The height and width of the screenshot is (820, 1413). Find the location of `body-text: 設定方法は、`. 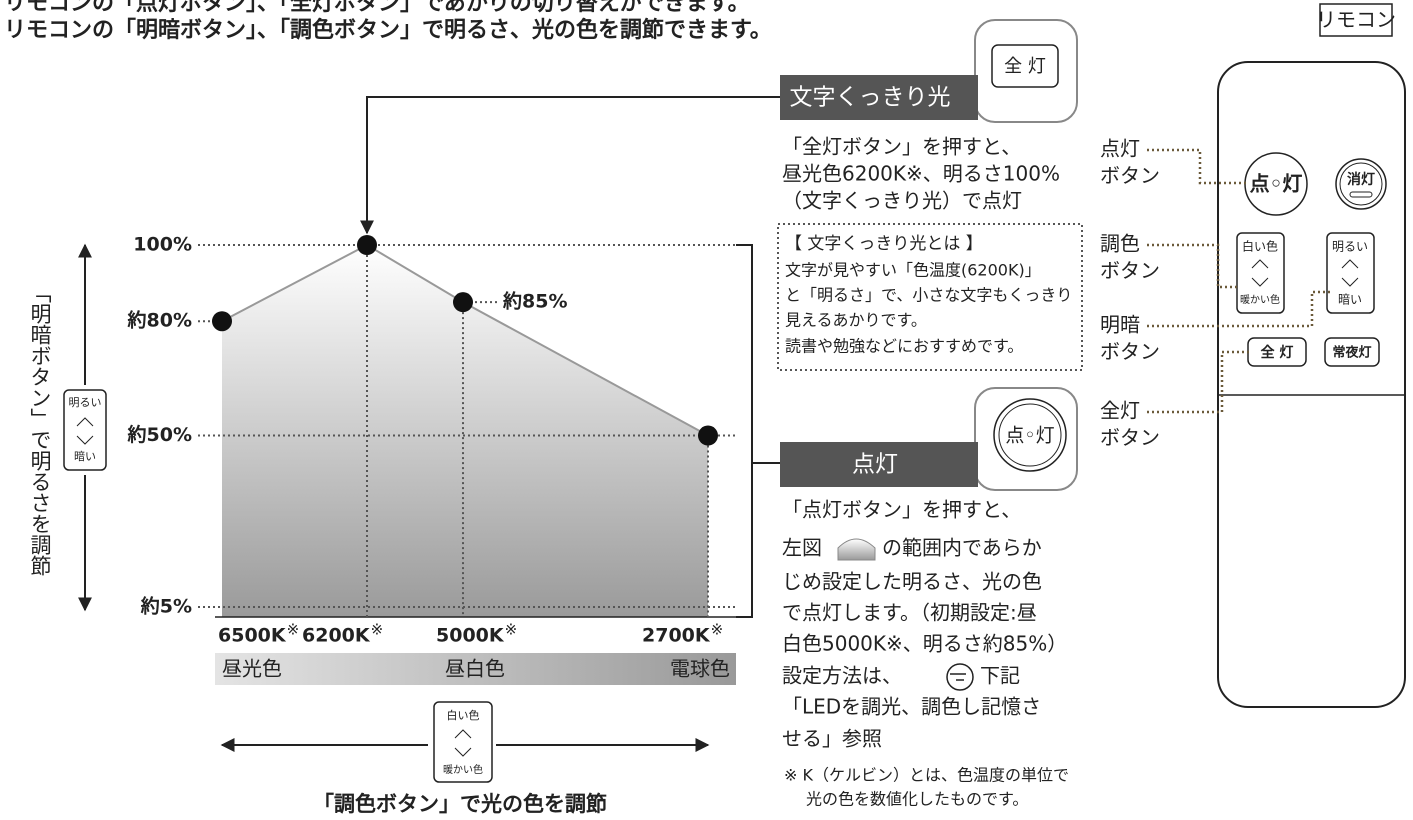

body-text: 設定方法は、 is located at coordinates (842, 676).